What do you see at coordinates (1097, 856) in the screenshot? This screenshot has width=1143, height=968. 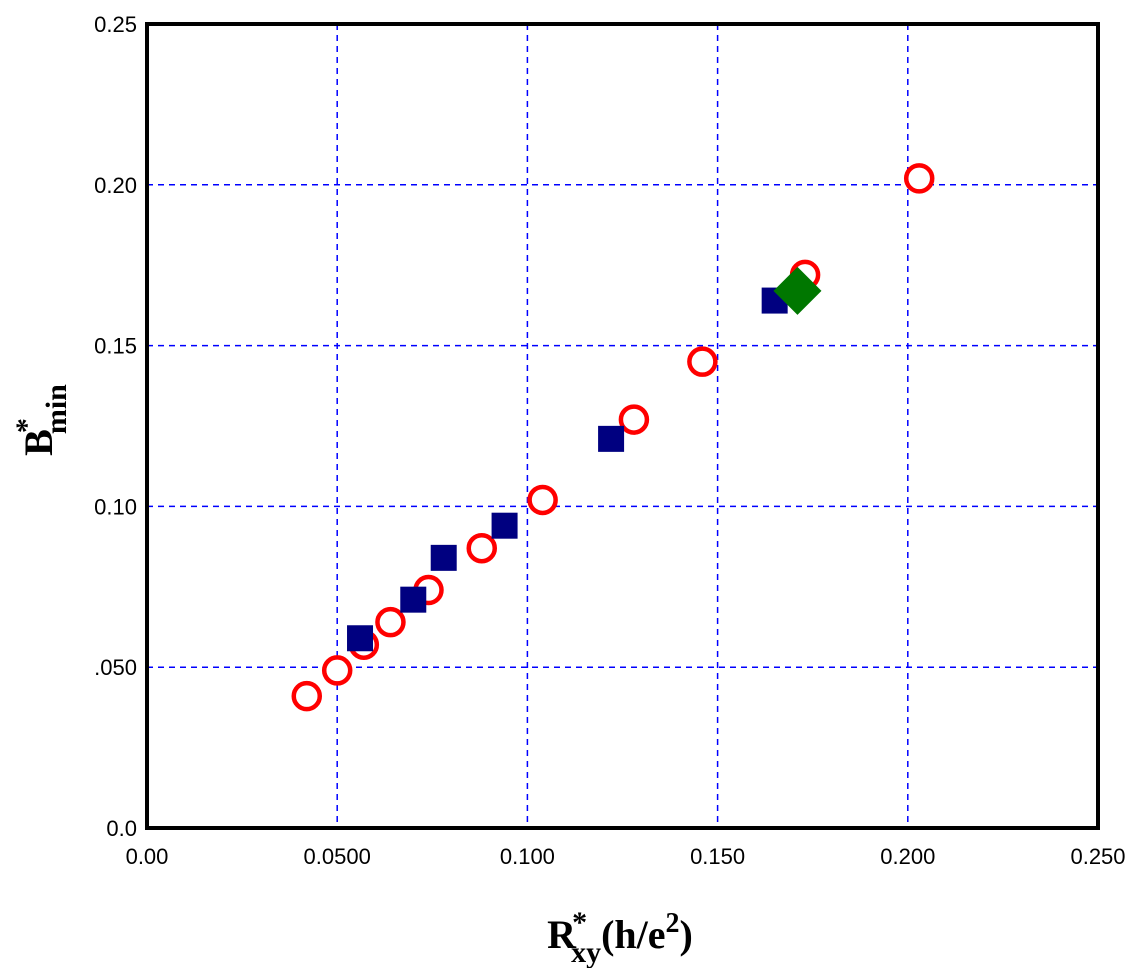 I see `x-tick-label: 0.250` at bounding box center [1097, 856].